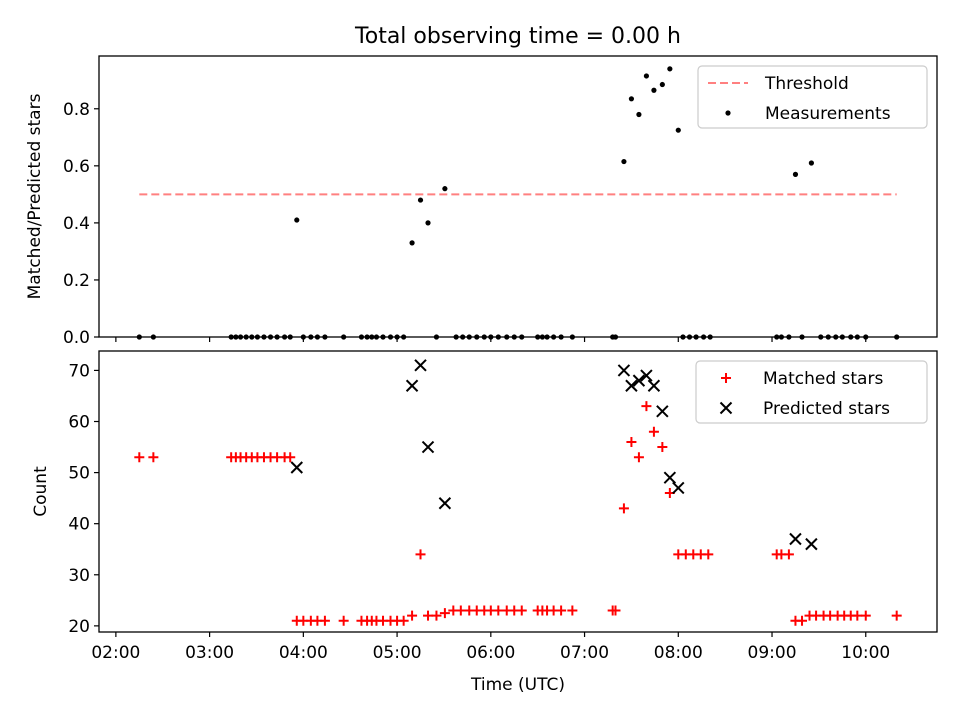  What do you see at coordinates (726, 408) in the screenshot?
I see `legend-swatch-predicted` at bounding box center [726, 408].